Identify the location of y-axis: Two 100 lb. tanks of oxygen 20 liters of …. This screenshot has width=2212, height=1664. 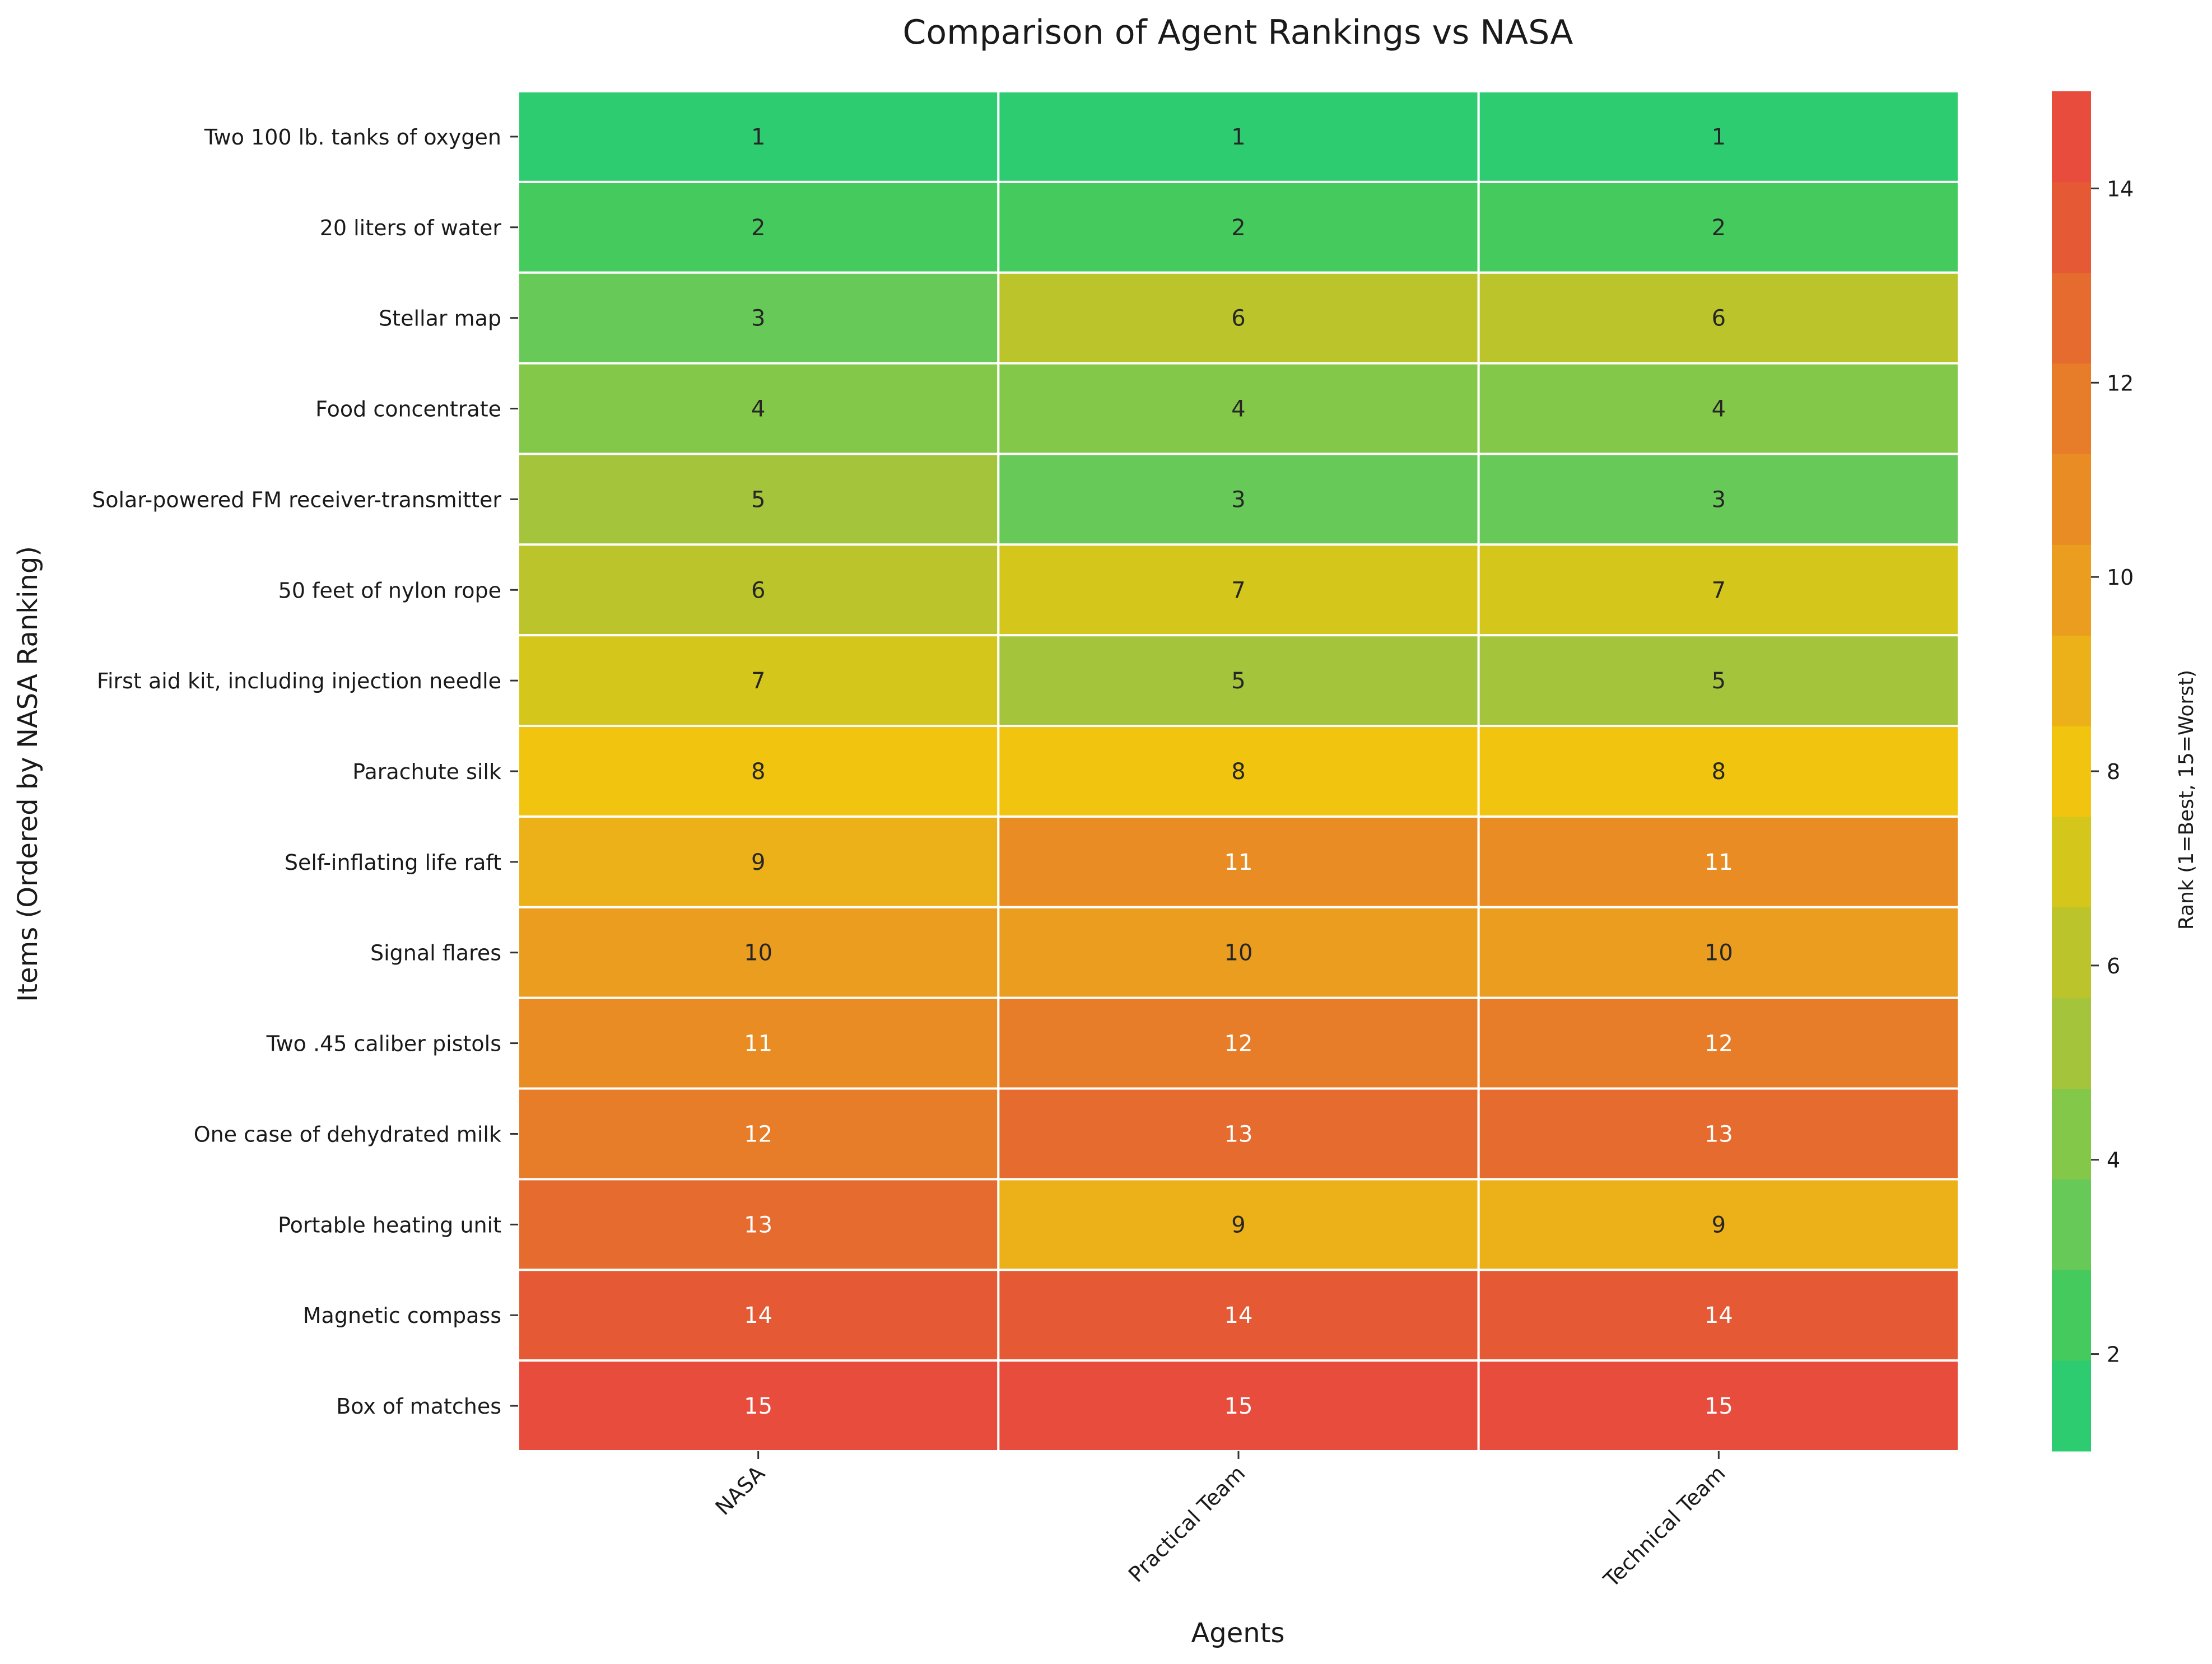
(305, 772).